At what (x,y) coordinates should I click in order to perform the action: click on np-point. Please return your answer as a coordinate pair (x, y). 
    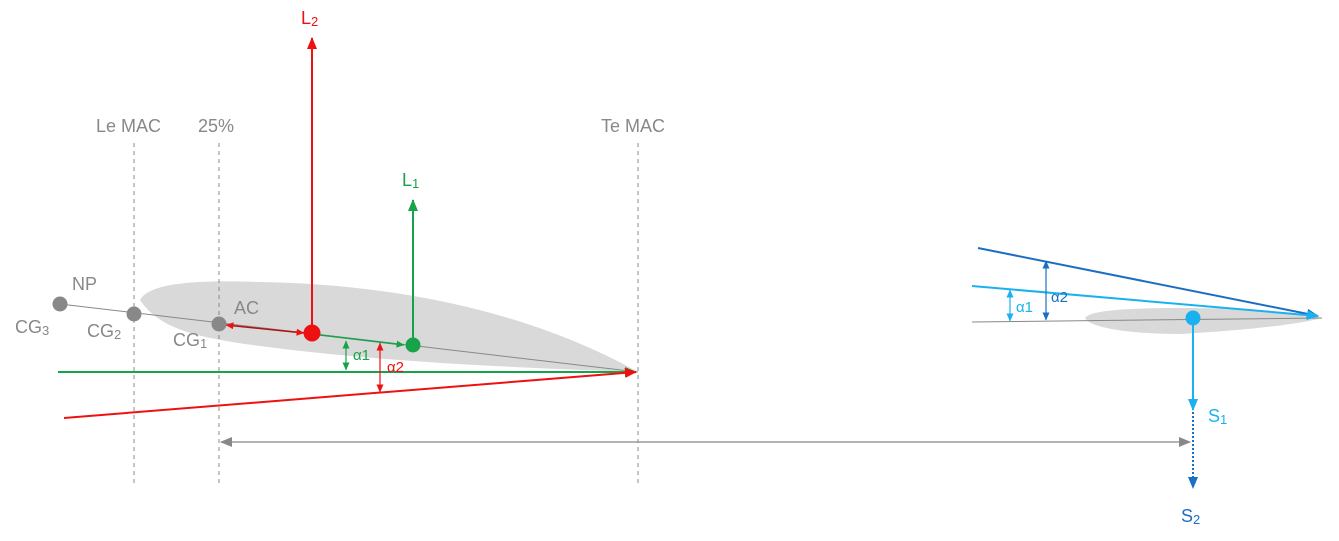
    Looking at the image, I should click on (60, 304).